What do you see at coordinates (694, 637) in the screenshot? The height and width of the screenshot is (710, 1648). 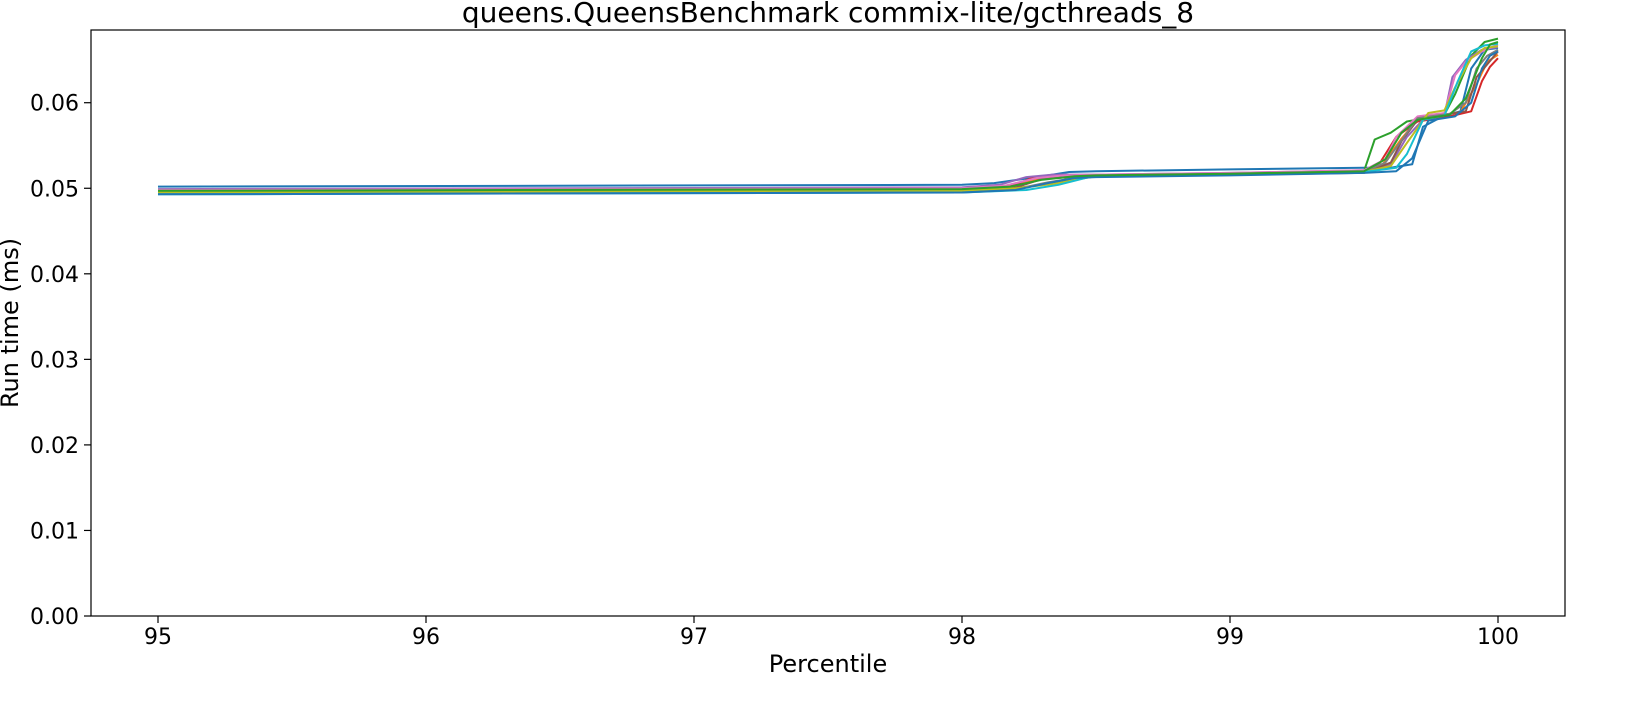 I see `x-tick-label: 97` at bounding box center [694, 637].